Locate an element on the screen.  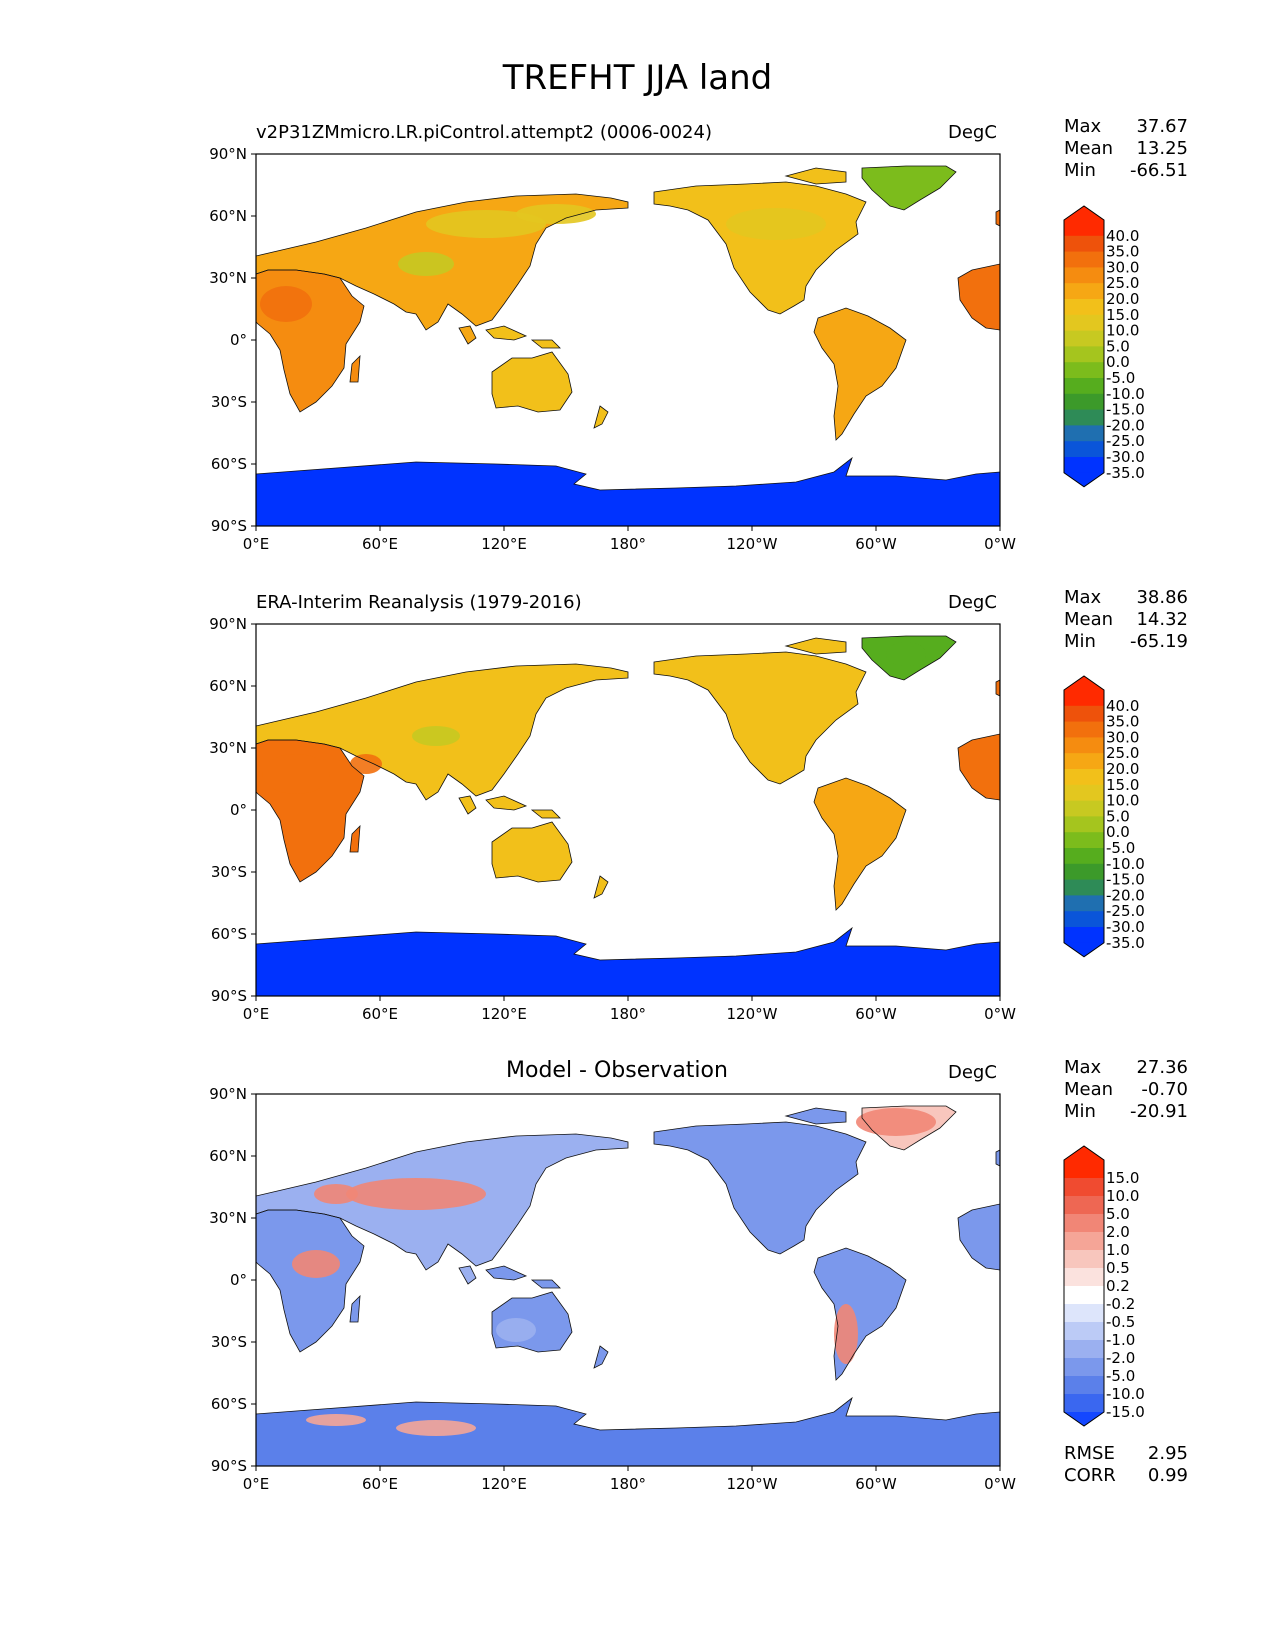
panel-1-units: DegC is located at coordinates (972, 132).